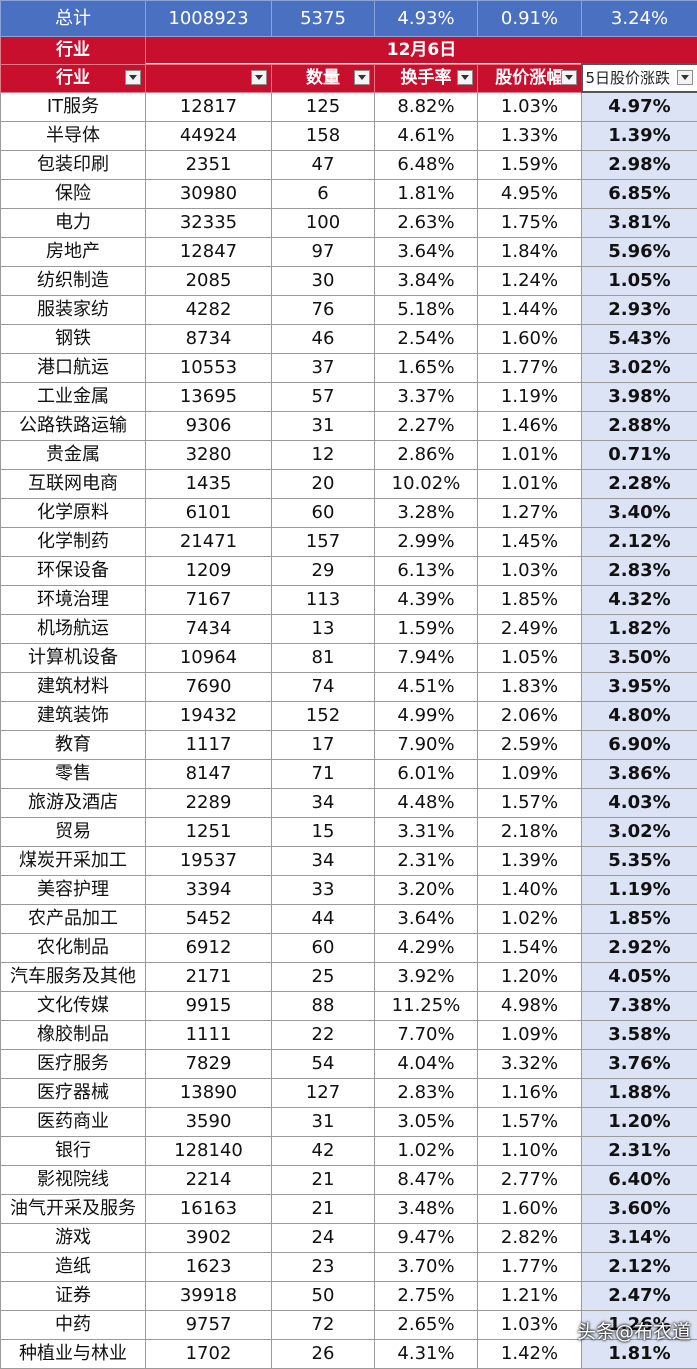 This screenshot has height=1369, width=697. What do you see at coordinates (209, 803) in the screenshot?
I see `redacted-cell: 2289` at bounding box center [209, 803].